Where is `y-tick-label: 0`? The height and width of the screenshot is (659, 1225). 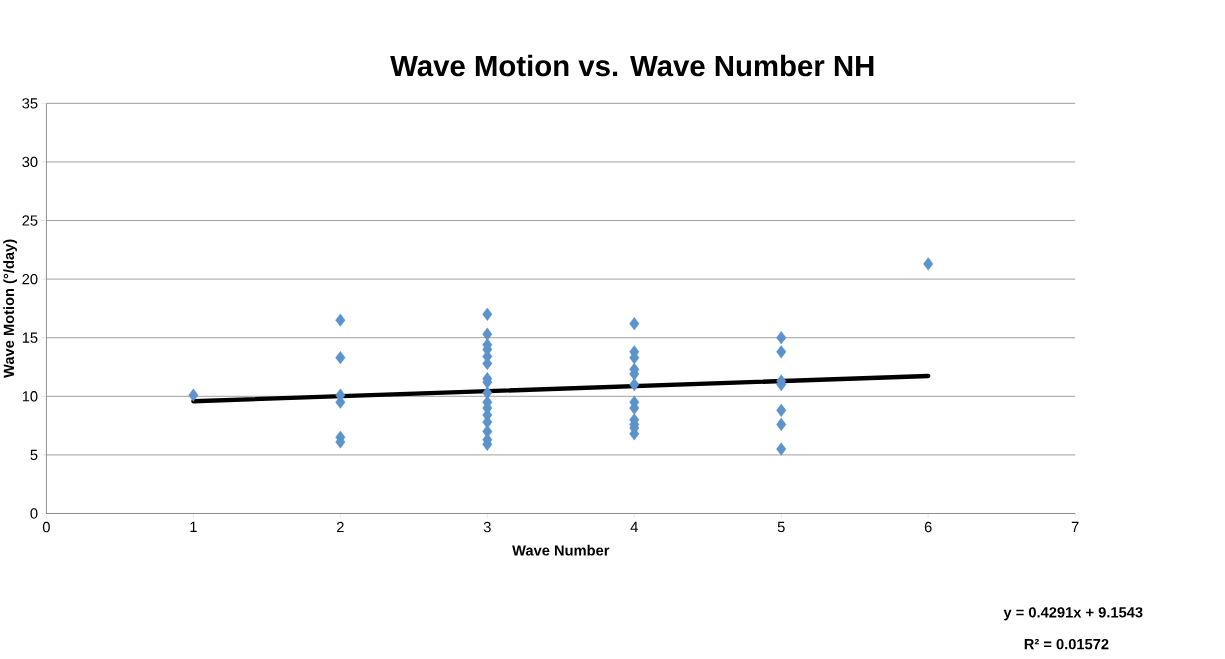
y-tick-label: 0 is located at coordinates (34, 513).